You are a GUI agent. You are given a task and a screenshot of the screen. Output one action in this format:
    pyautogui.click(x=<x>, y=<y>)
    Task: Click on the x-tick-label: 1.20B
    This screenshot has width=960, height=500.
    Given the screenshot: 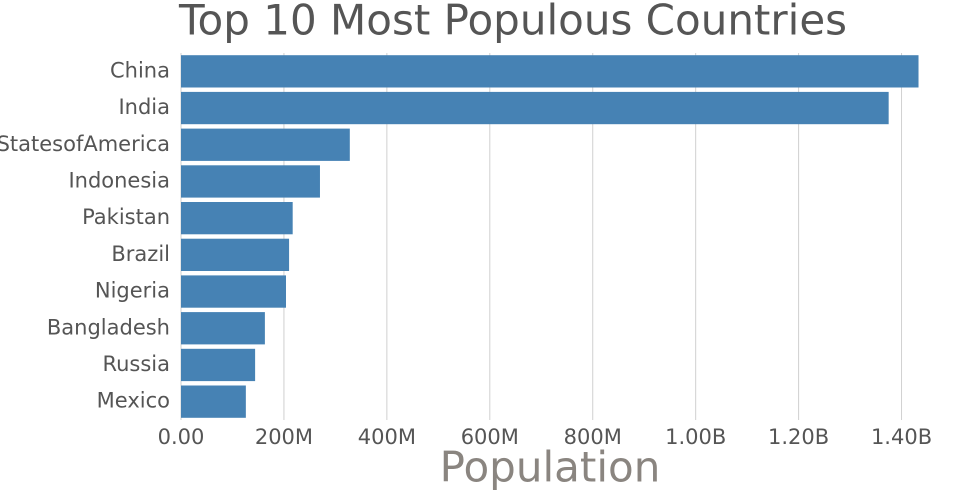 What is the action you would take?
    pyautogui.click(x=798, y=437)
    